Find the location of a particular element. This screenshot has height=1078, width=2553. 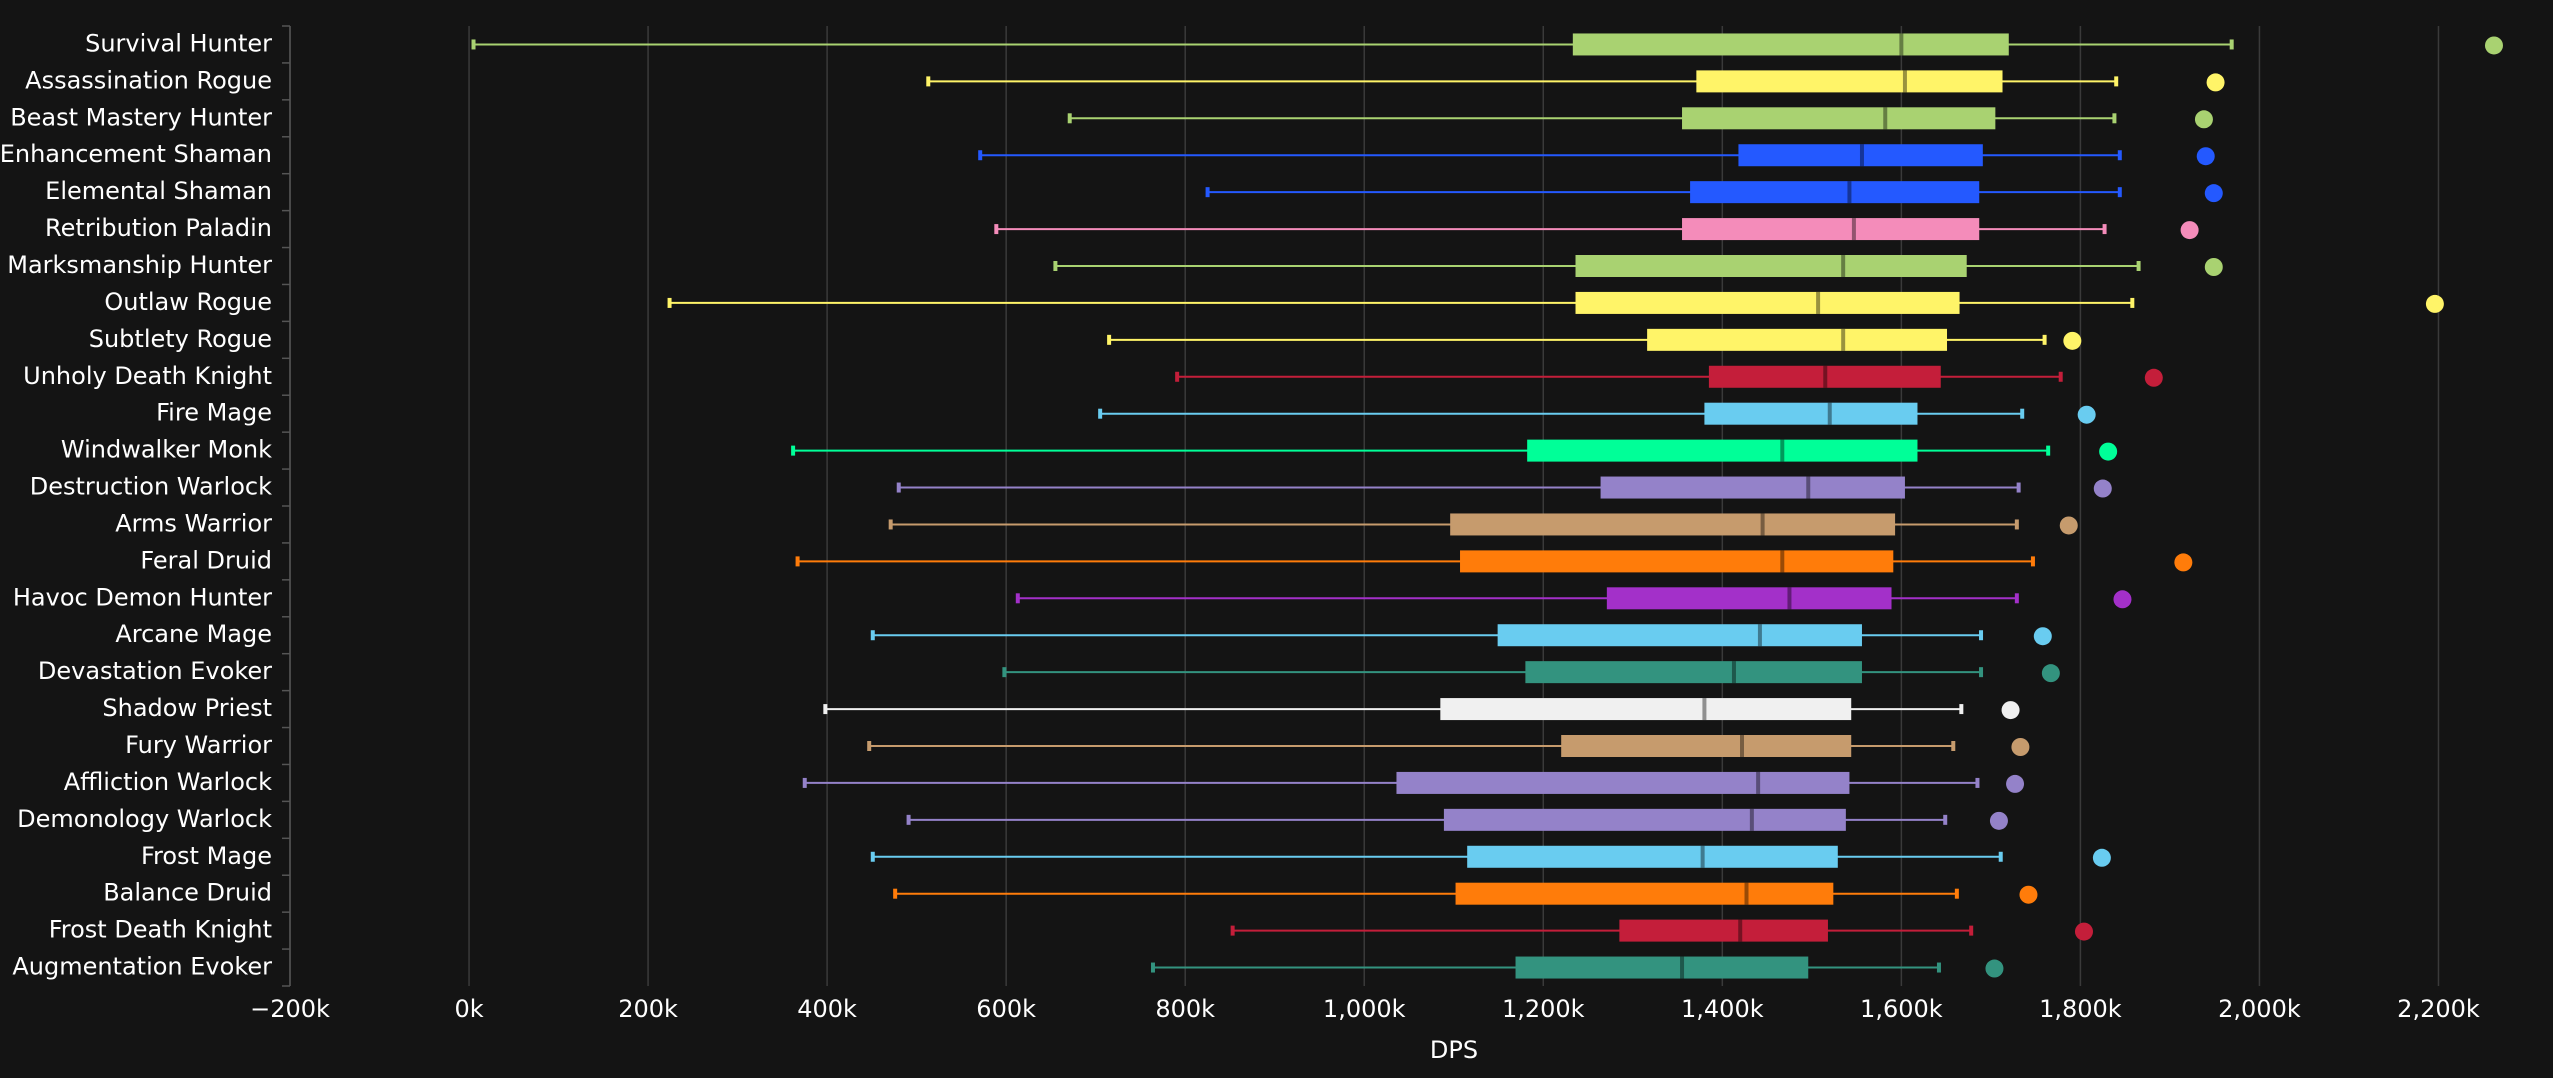

x-tick-label: 1,600k is located at coordinates (1901, 1009).